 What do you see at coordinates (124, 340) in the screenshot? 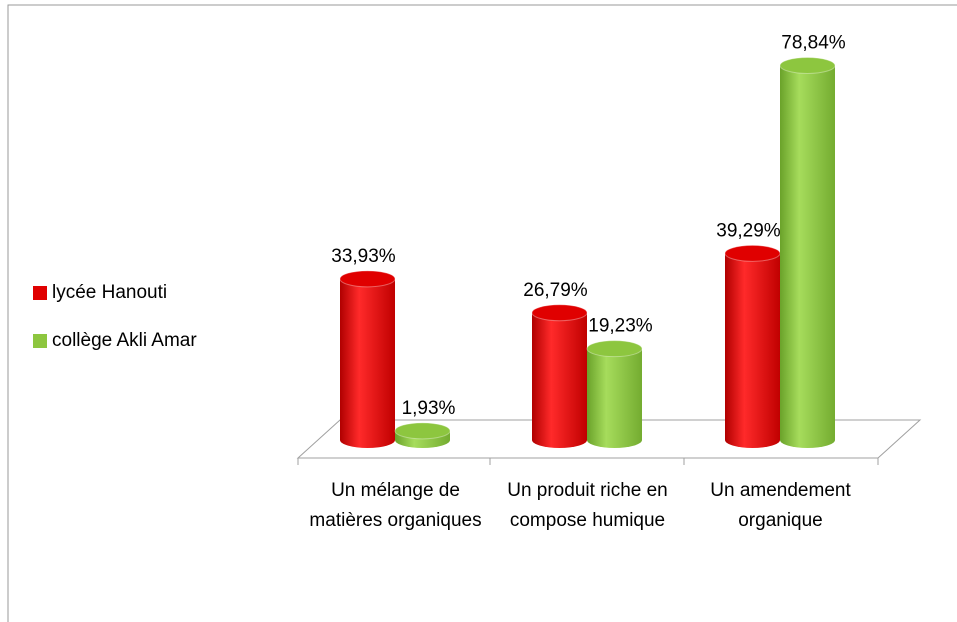
I see `legend-label: collège Akli Amar` at bounding box center [124, 340].